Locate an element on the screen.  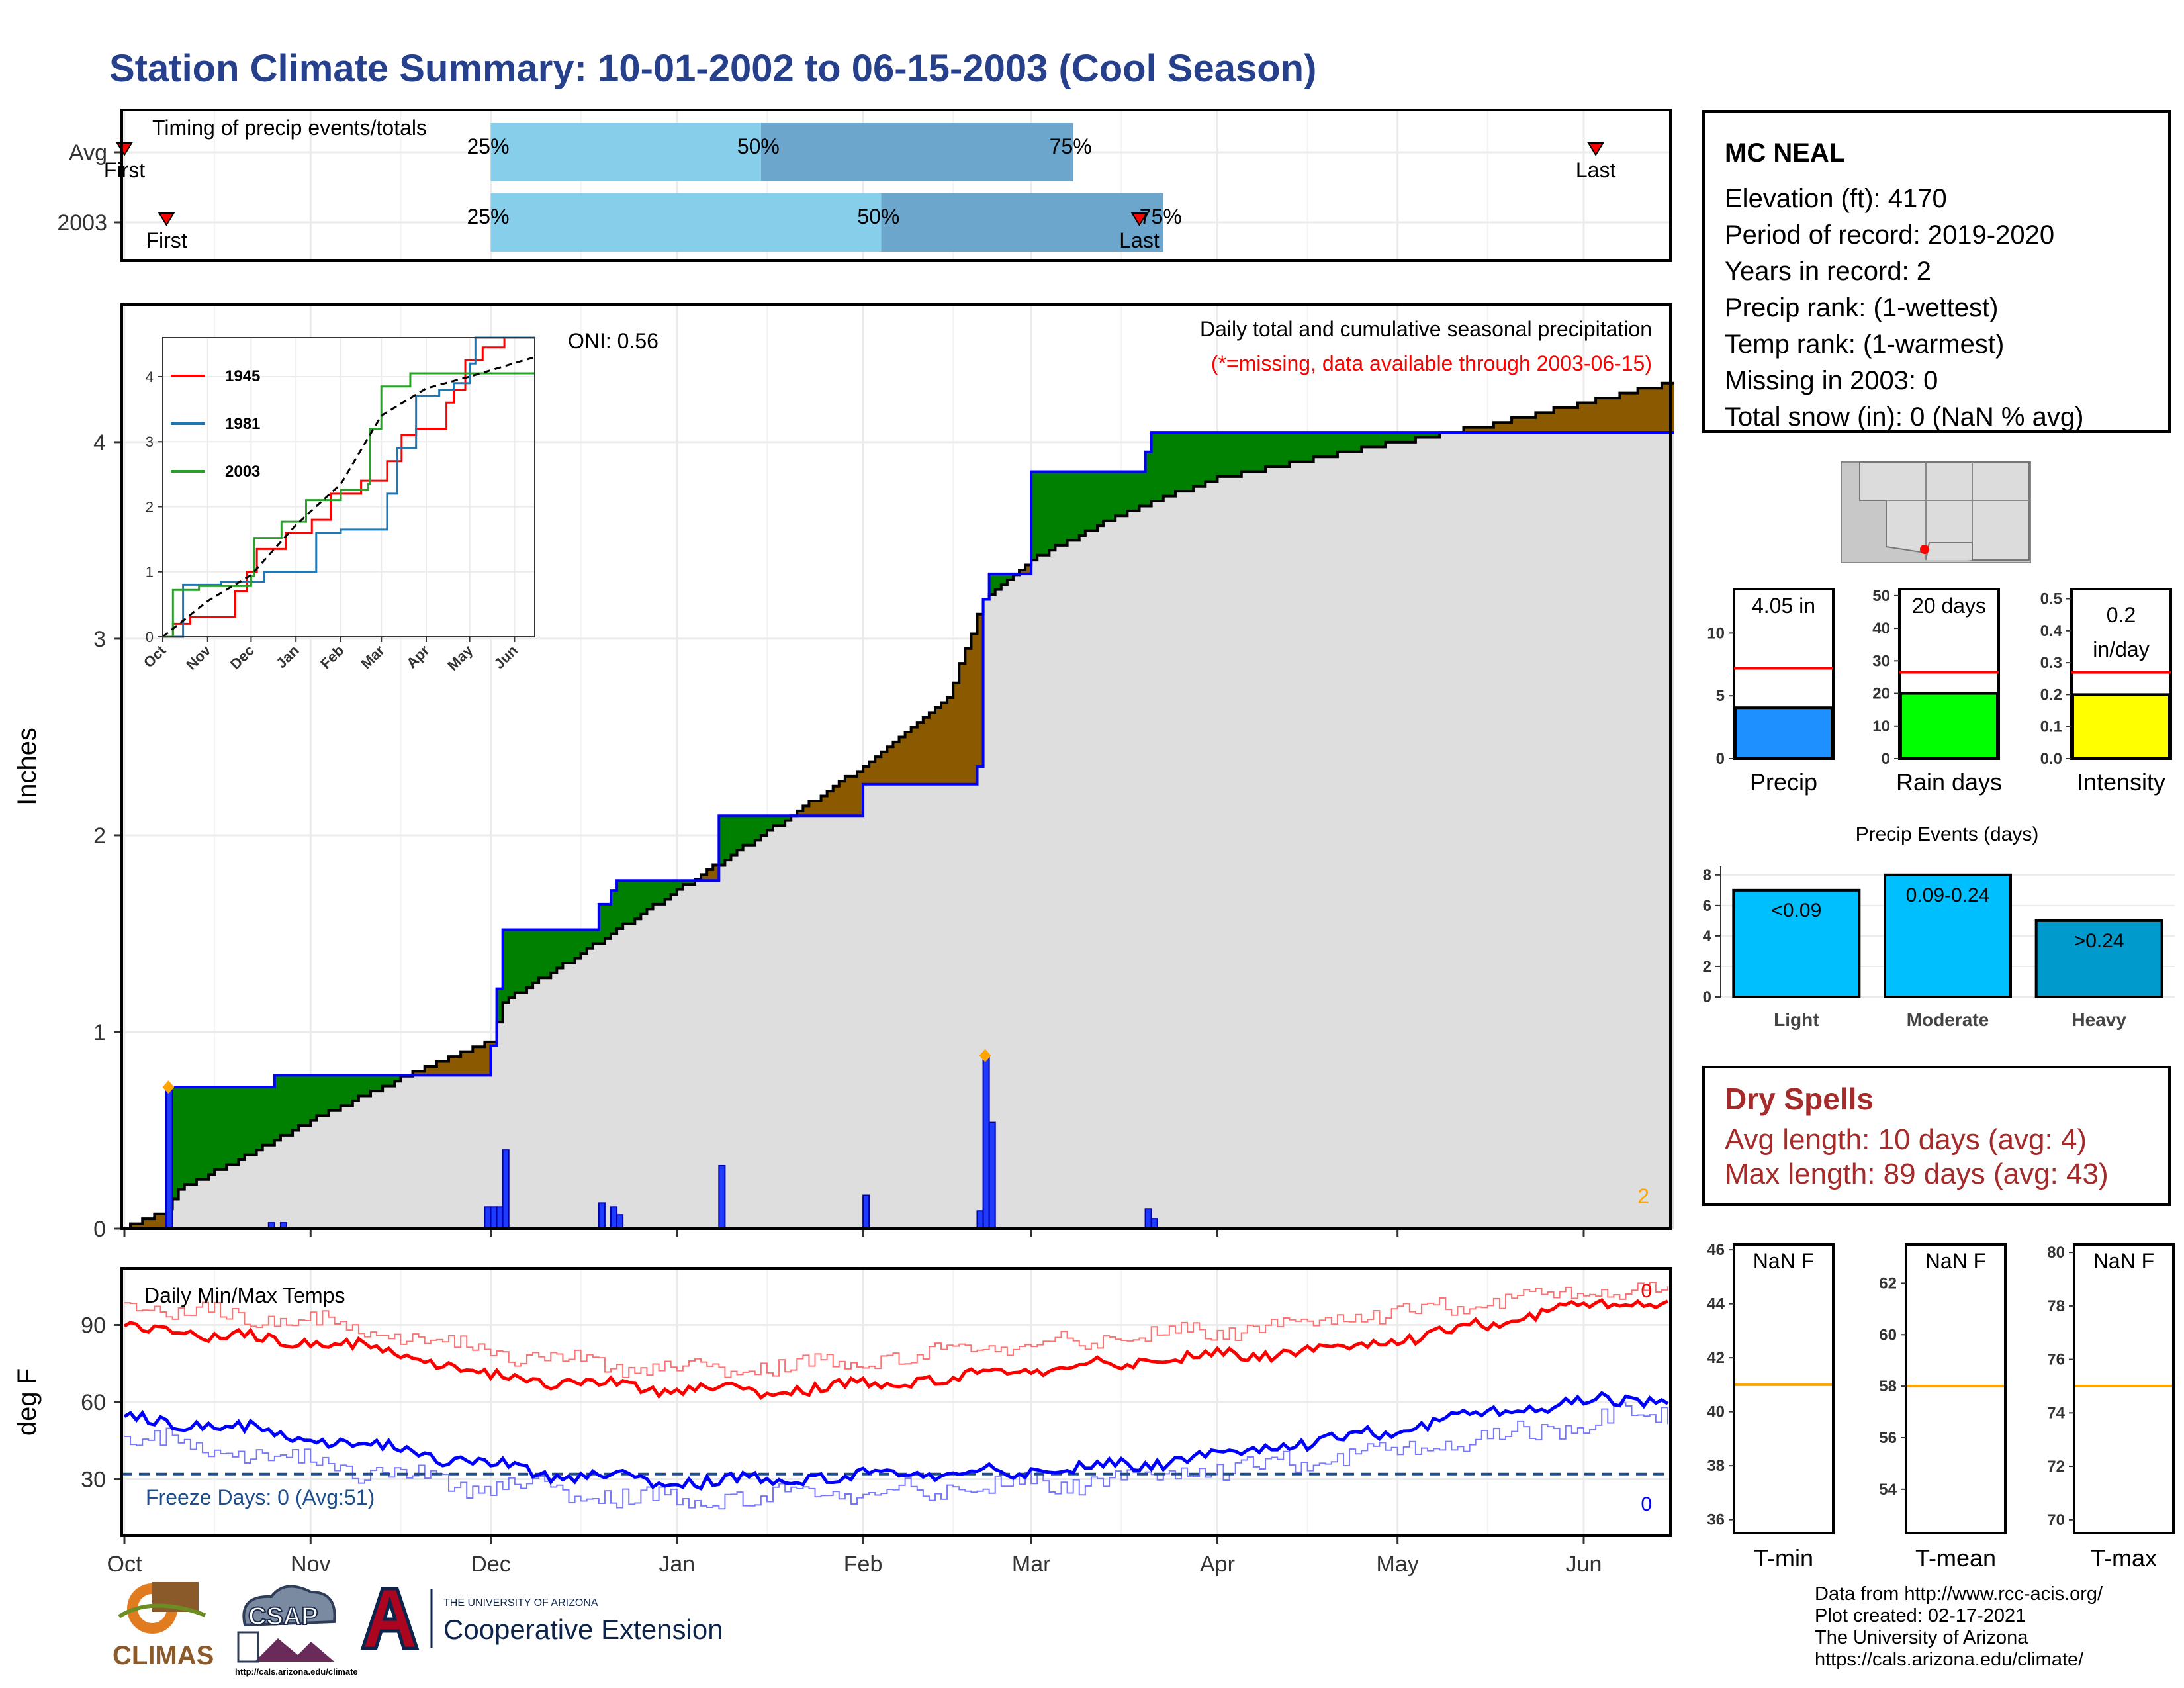
timing-label-50: 50% is located at coordinates (878, 216).